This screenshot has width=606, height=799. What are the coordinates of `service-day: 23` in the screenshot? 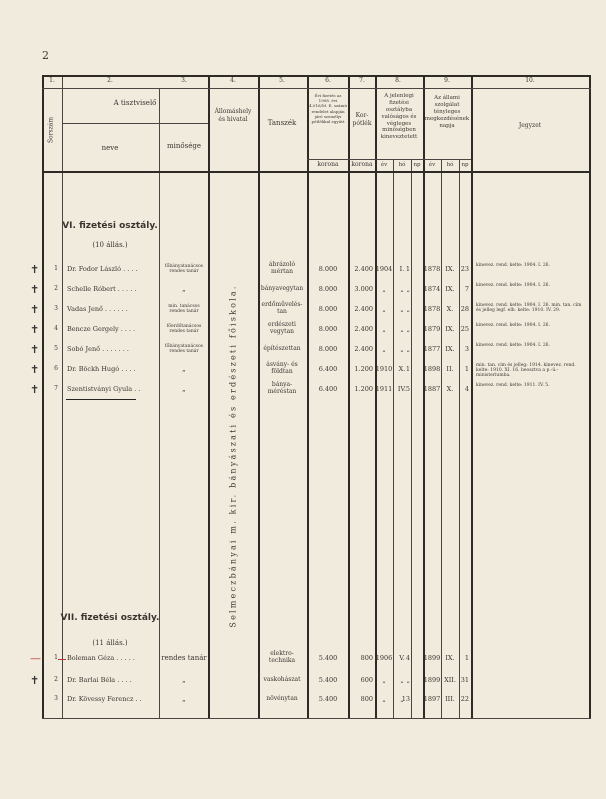 It's located at (464, 269).